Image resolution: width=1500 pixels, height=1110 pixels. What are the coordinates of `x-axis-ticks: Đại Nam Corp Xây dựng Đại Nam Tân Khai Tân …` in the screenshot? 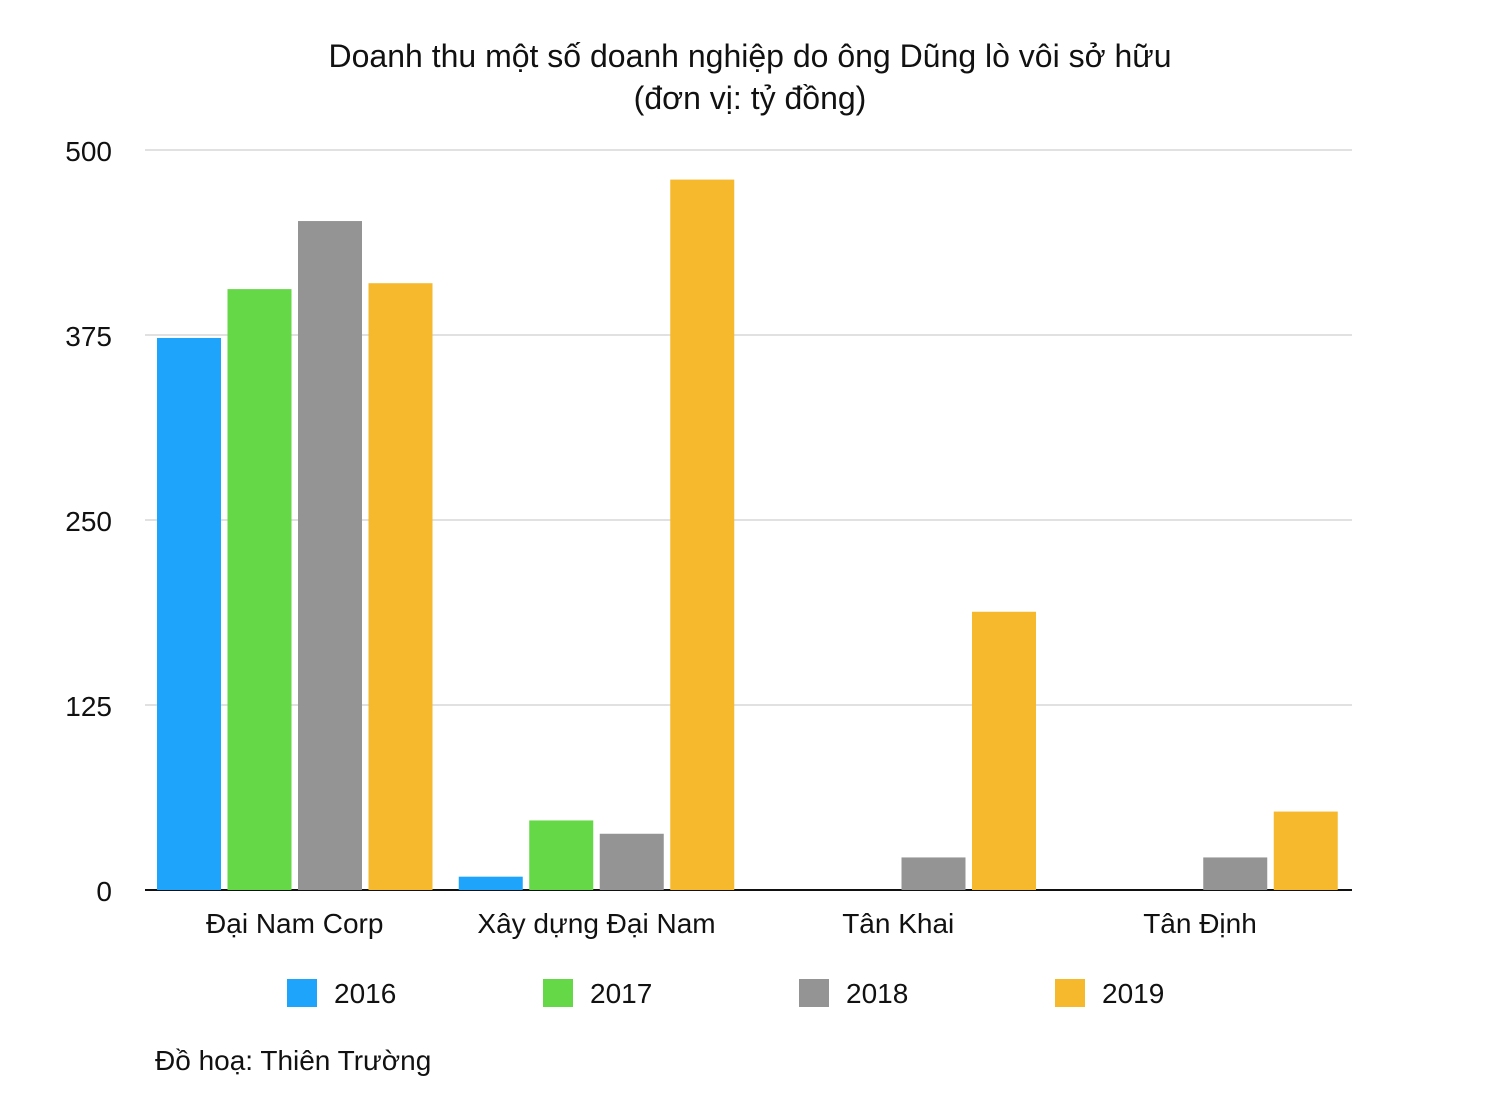 It's located at (731, 923).